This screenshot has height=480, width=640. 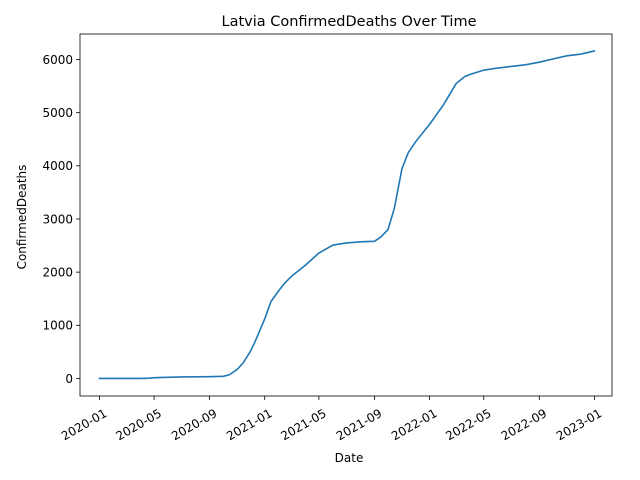 What do you see at coordinates (69, 379) in the screenshot?
I see `y-tick-label-0: 0` at bounding box center [69, 379].